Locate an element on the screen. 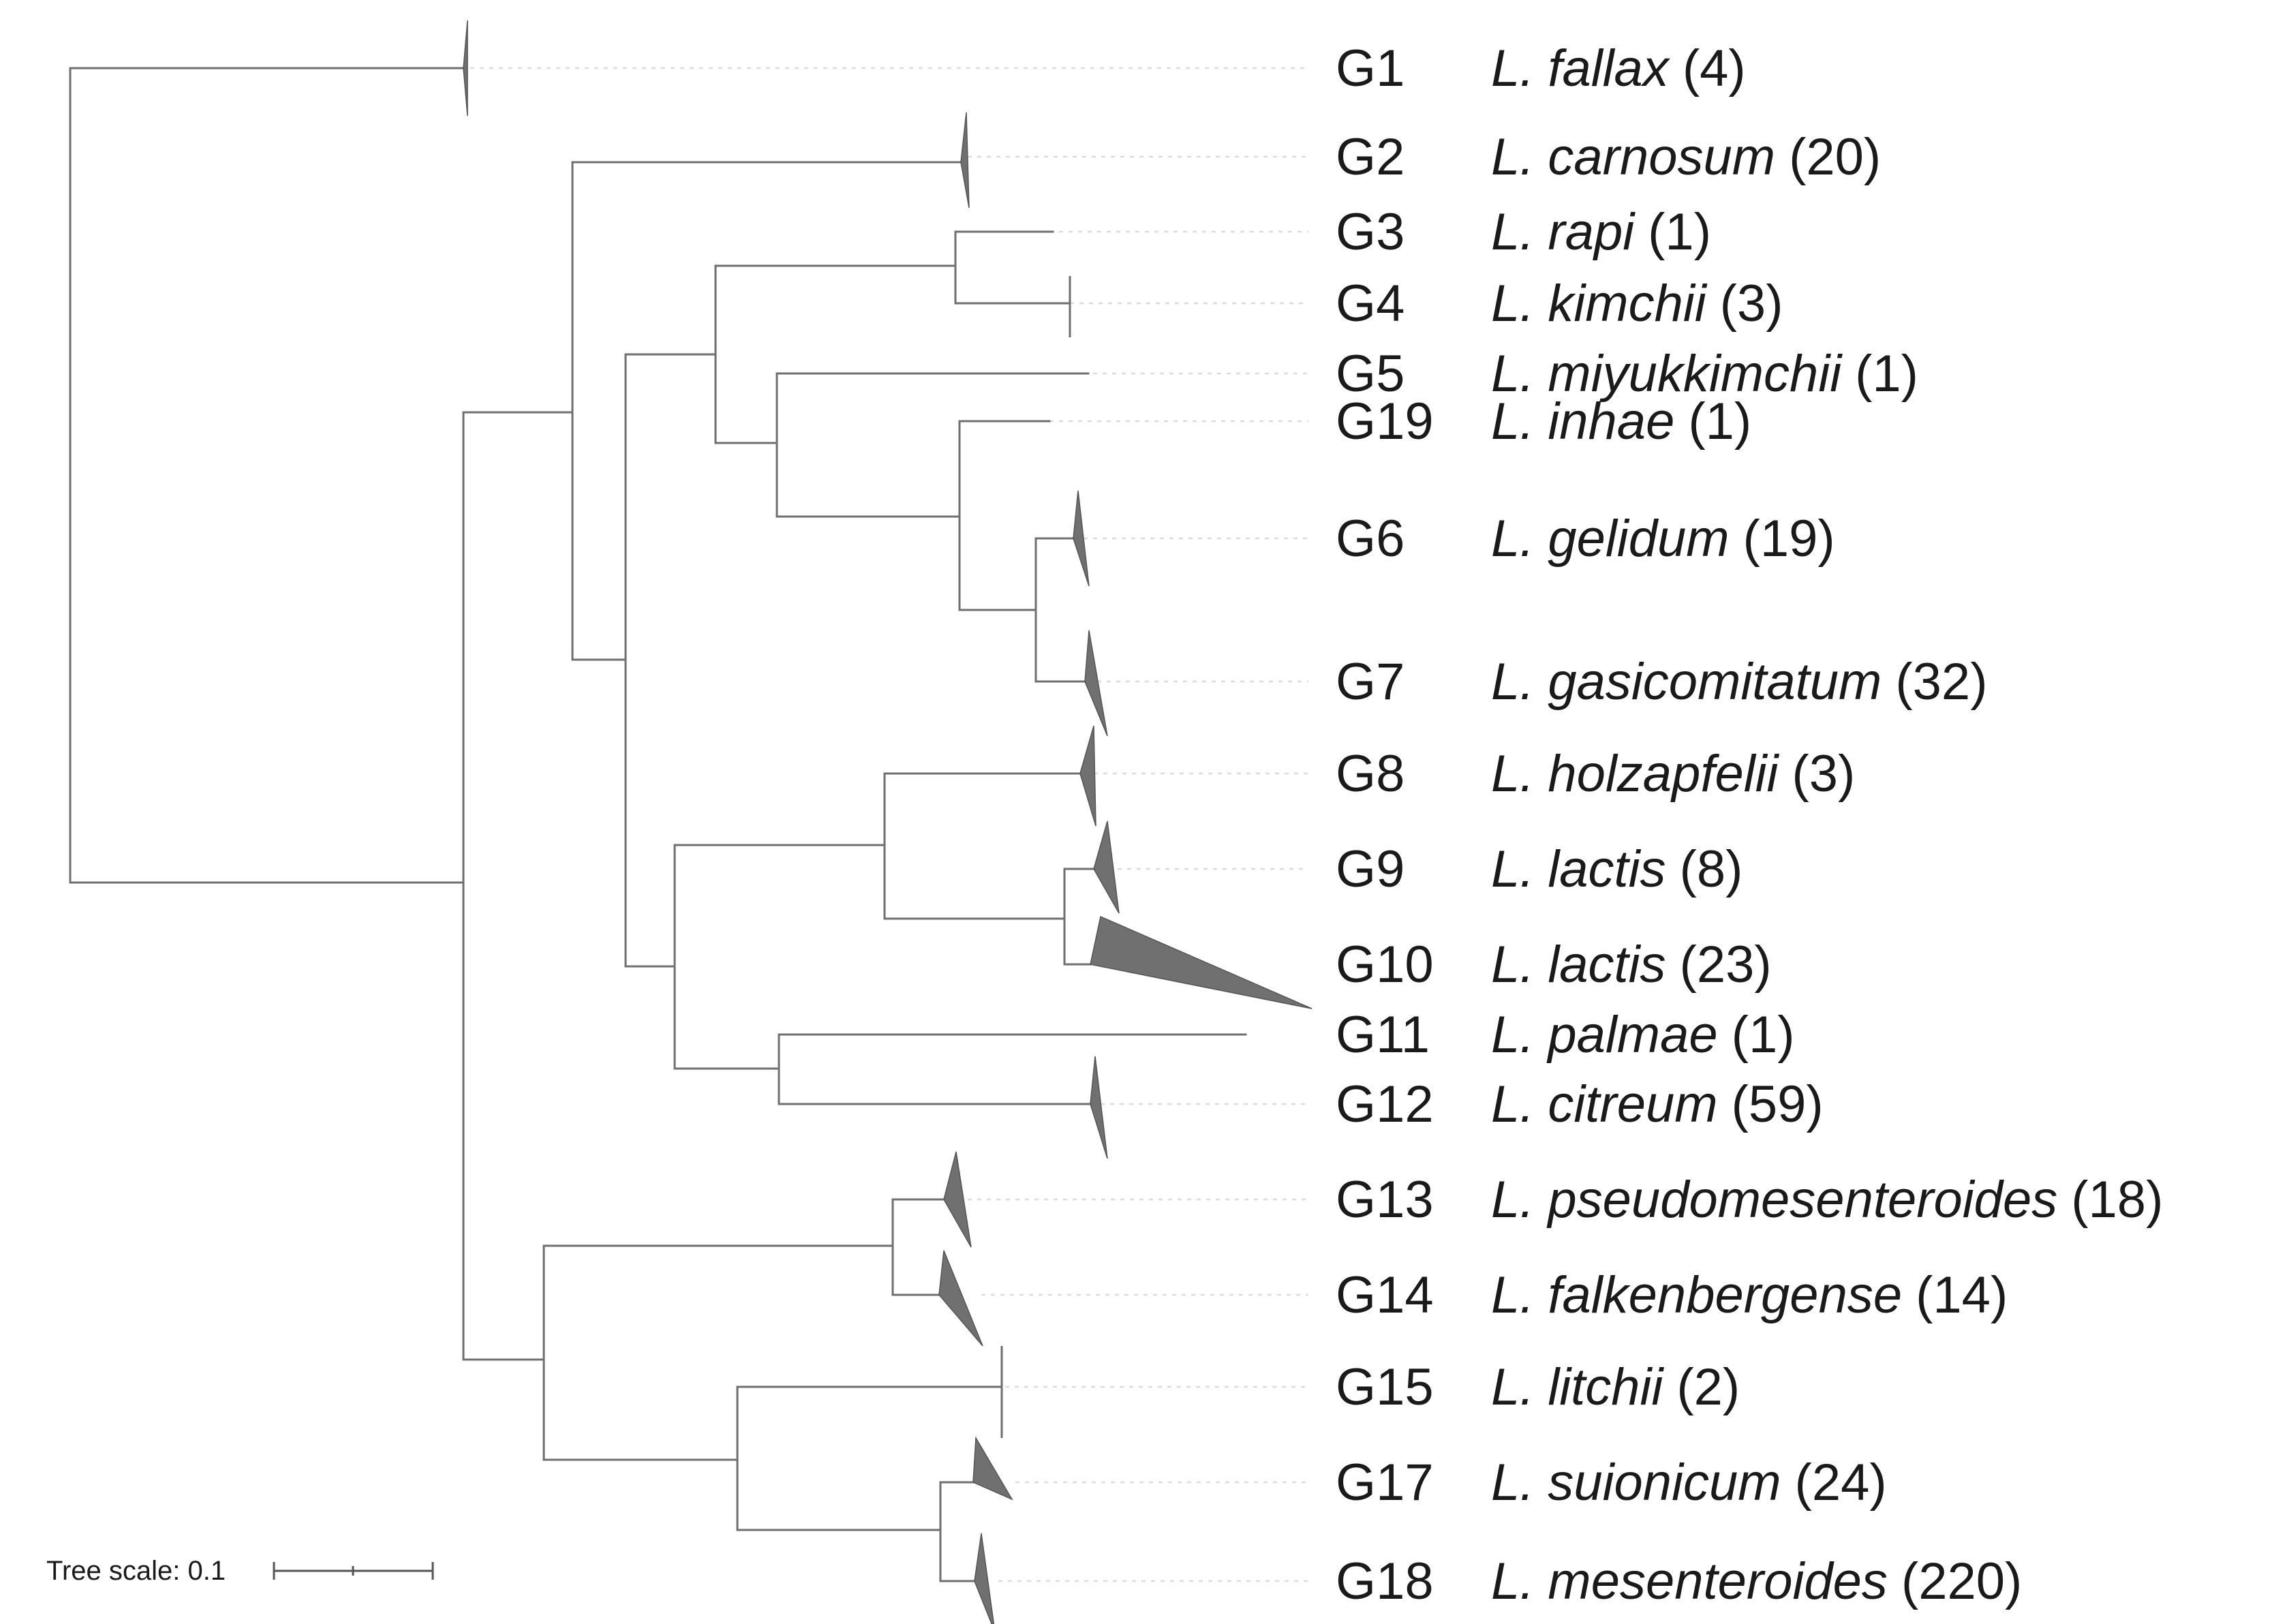 The width and height of the screenshot is (2287, 1624). g17-g18-node-branch is located at coordinates (839, 1531).